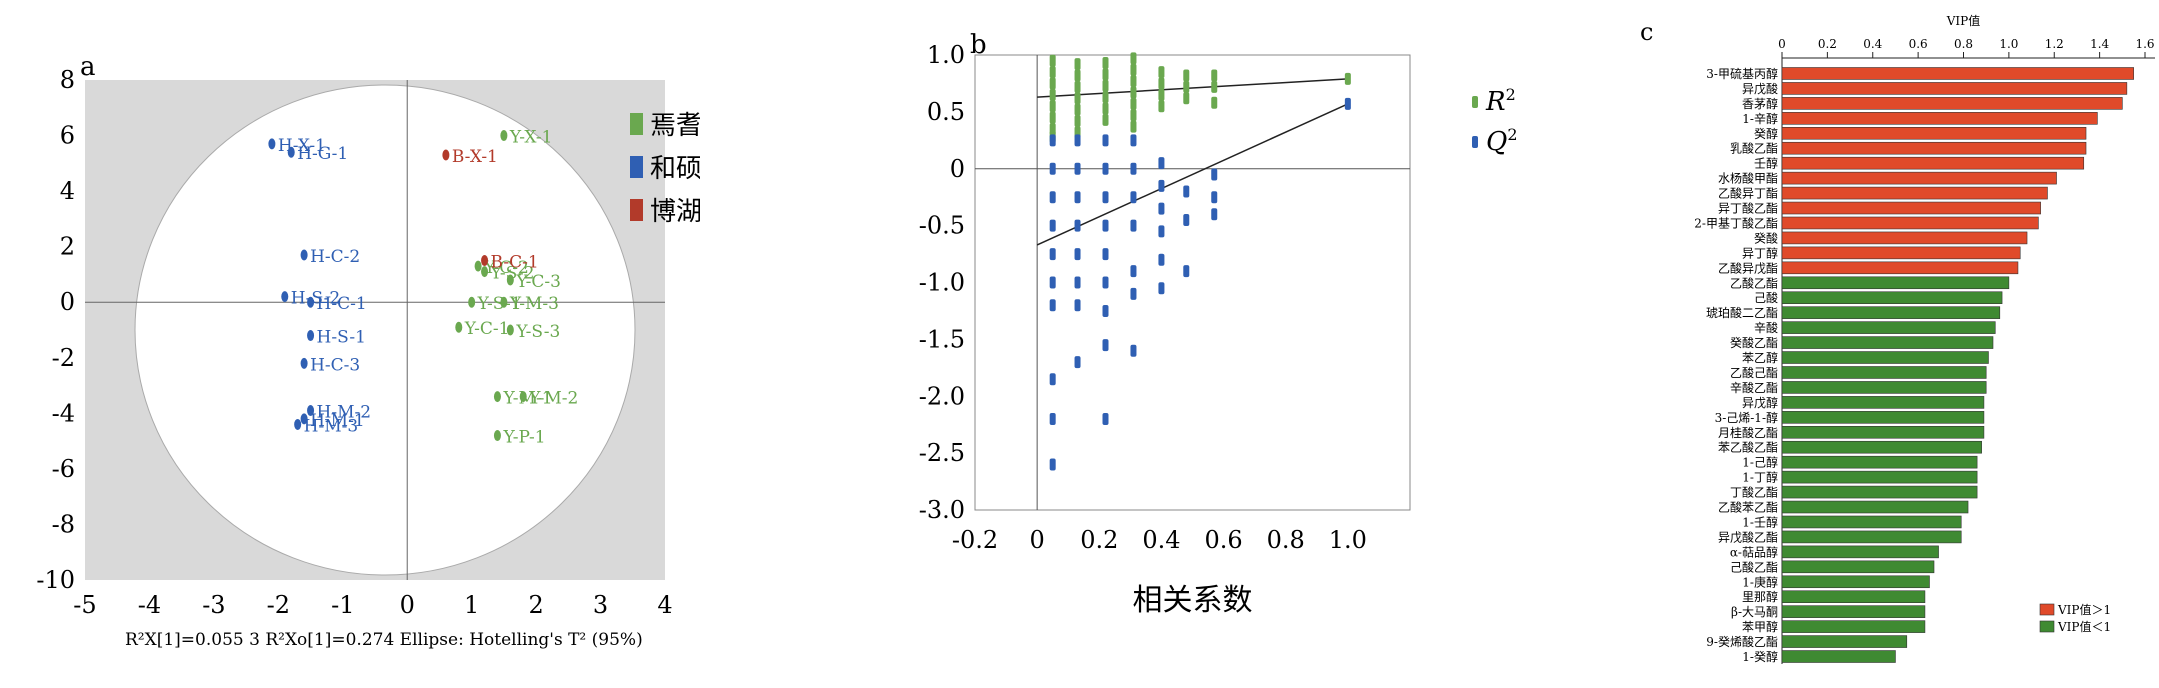 This screenshot has height=688, width=2159. Describe the element at coordinates (1748, 267) in the screenshot. I see `category-label: 乙酸异戊酯` at that location.